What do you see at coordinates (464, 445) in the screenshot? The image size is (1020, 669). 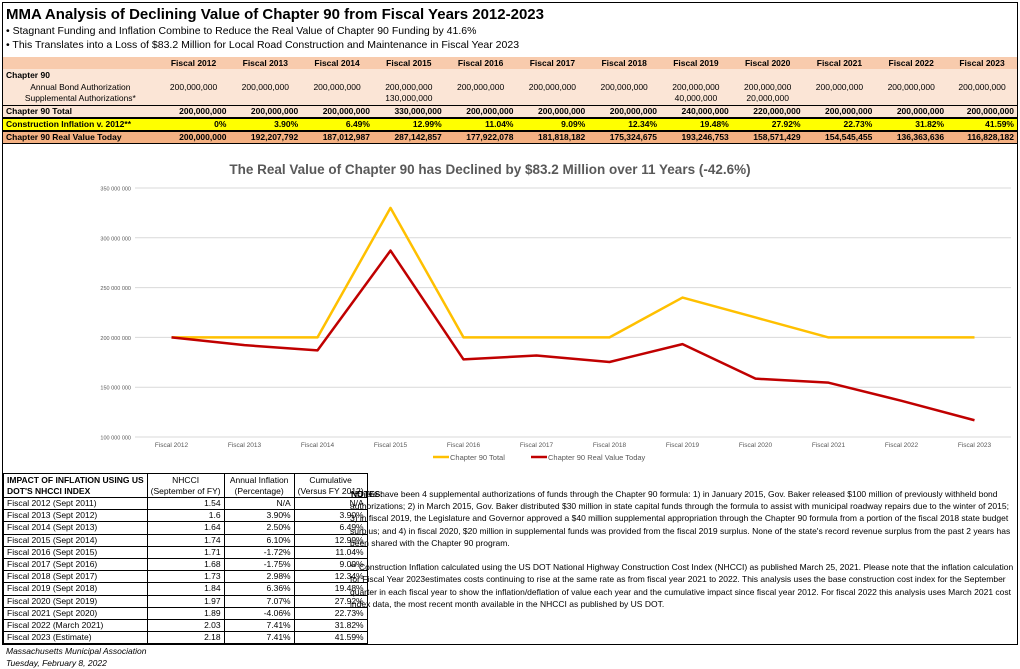 I see `x-tick-label: Fiscal 2016` at bounding box center [464, 445].